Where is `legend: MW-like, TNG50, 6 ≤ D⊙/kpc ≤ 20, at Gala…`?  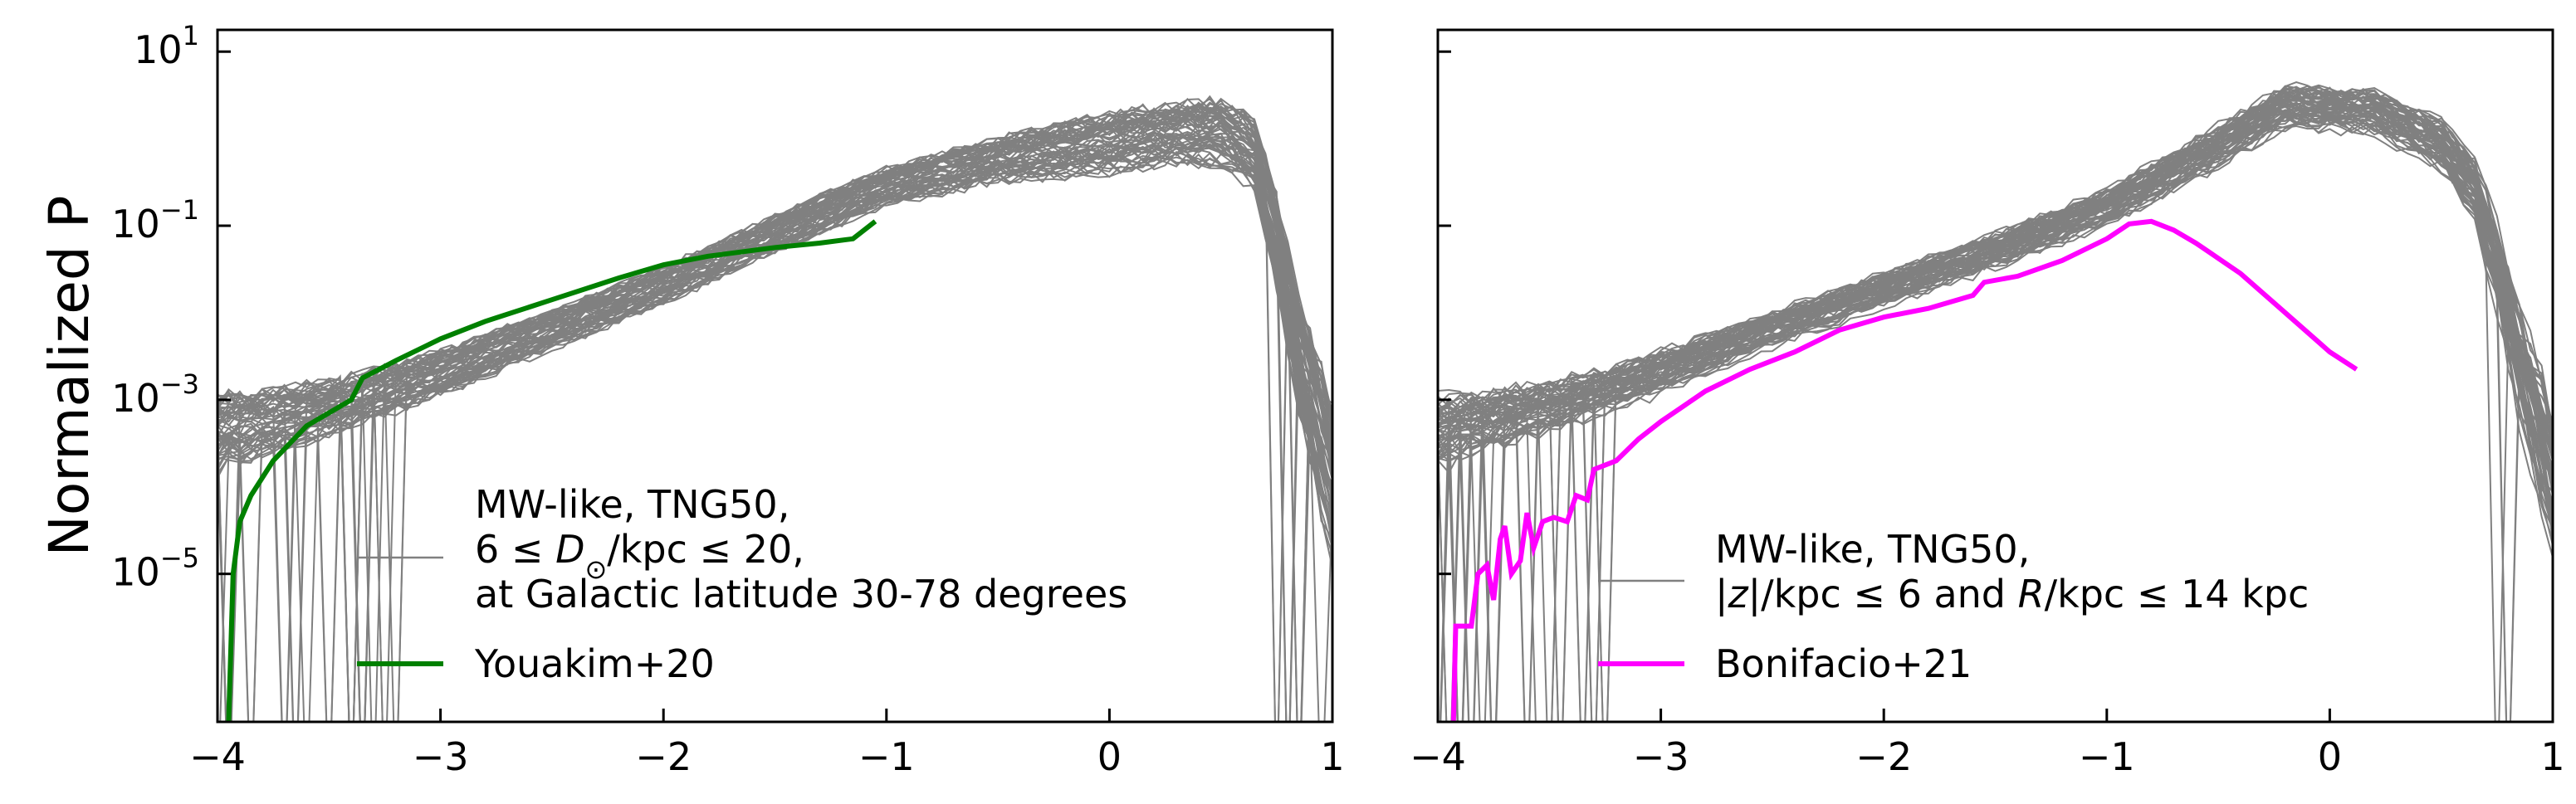
legend: MW-like, TNG50, 6 ≤ D⊙/kpc ≤ 20, at Gala… is located at coordinates (742, 584).